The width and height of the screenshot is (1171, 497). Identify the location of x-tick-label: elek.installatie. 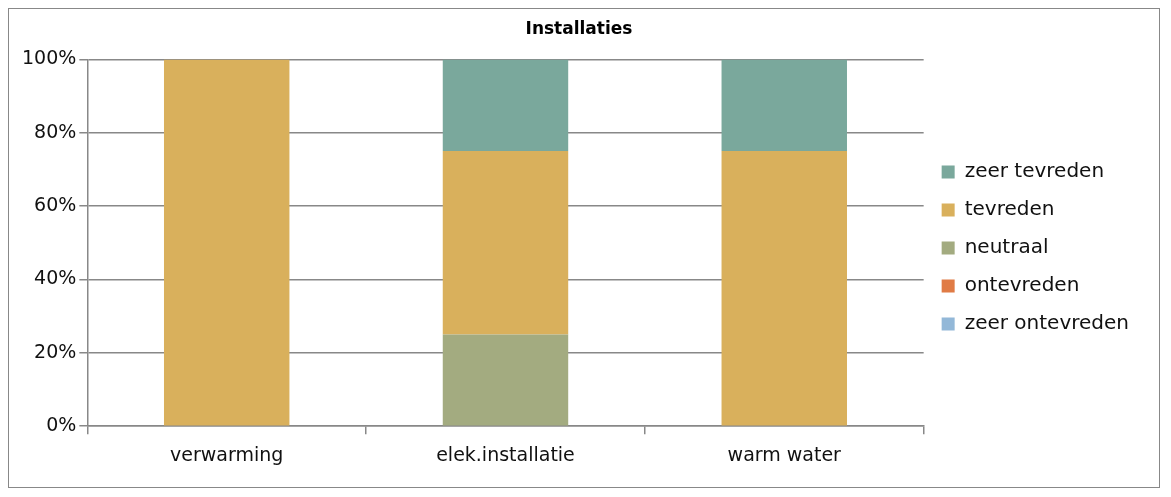
(505, 453).